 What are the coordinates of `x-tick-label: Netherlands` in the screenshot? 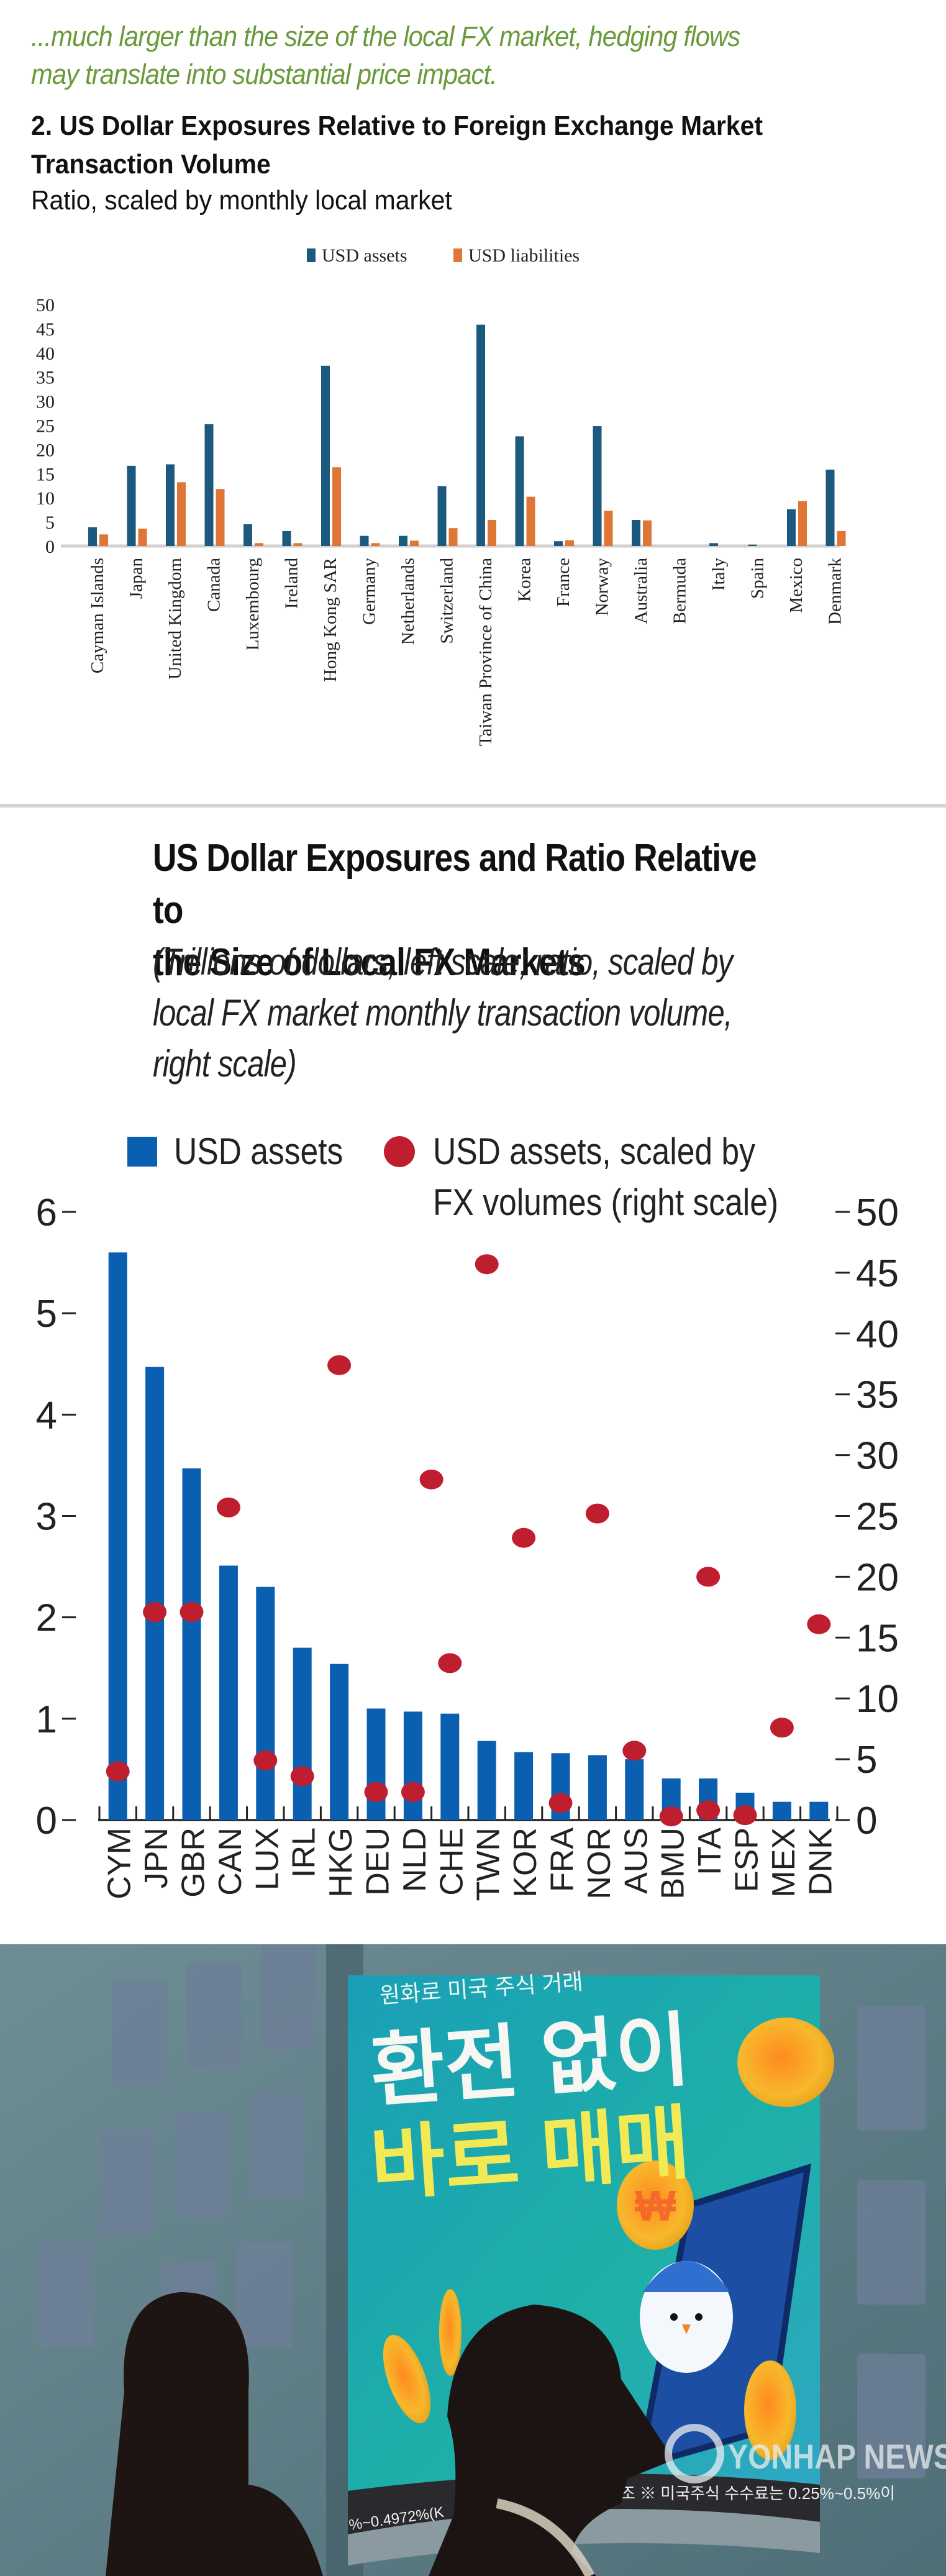 It's located at (408, 601).